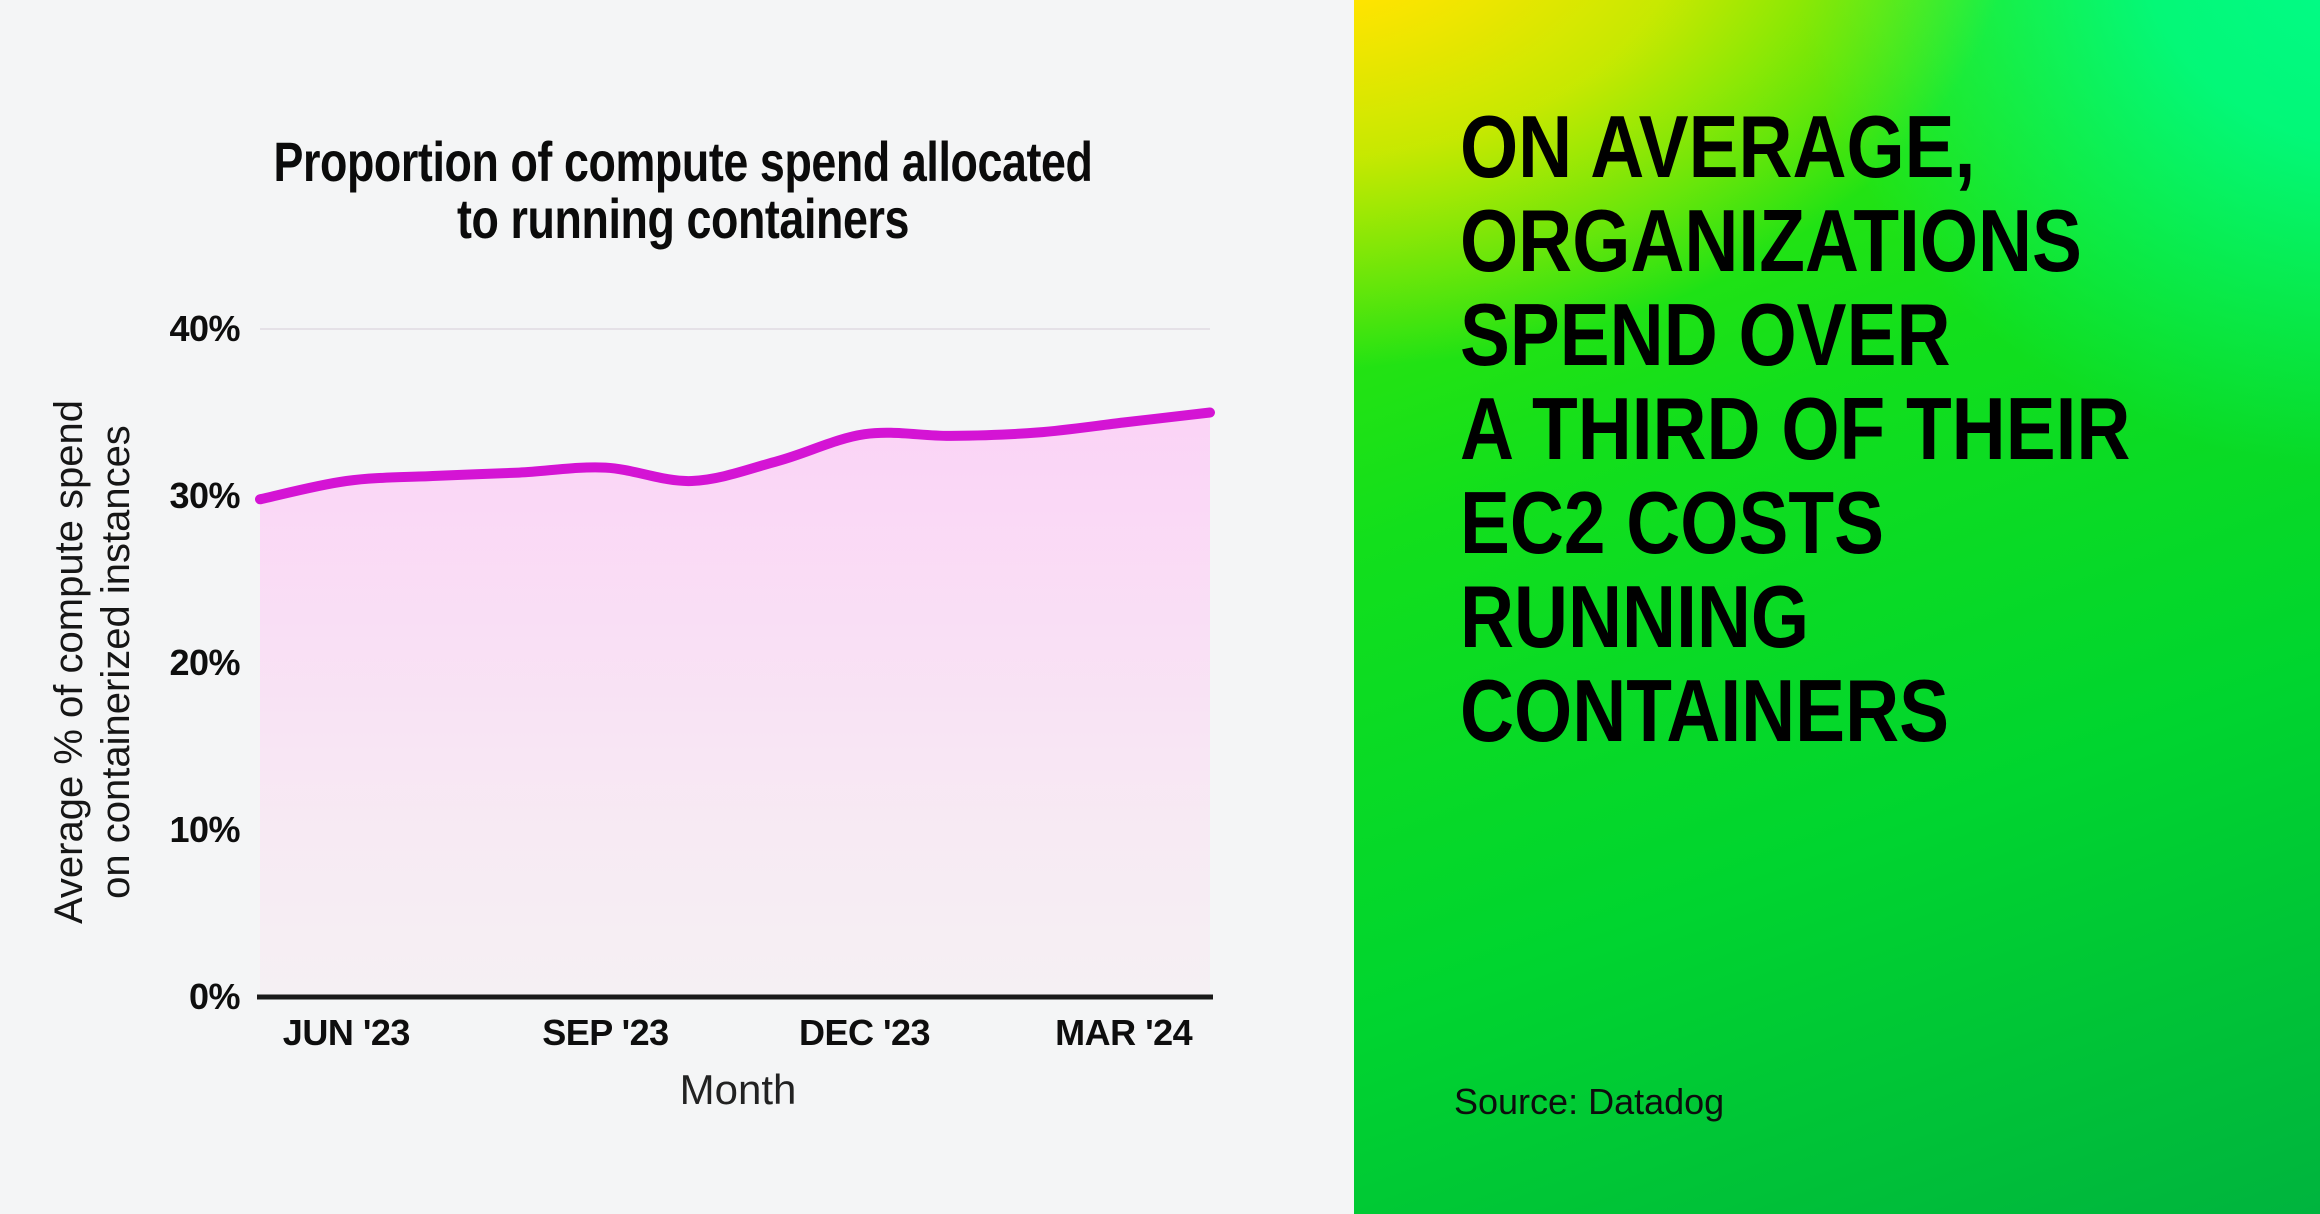 The width and height of the screenshot is (2320, 1214). I want to click on y-tick-label: 30%, so click(204, 495).